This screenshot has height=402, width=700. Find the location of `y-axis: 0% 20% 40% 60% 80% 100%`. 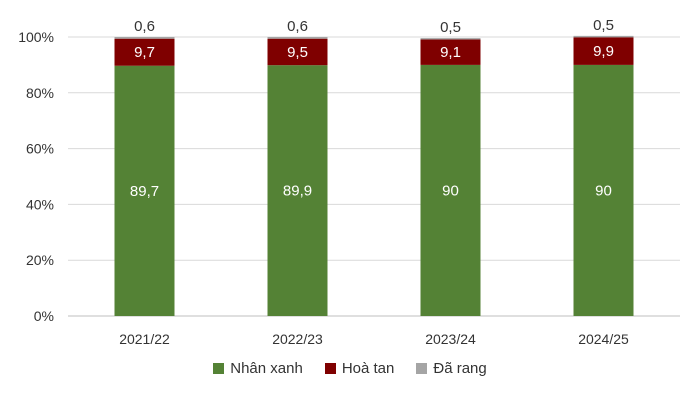

y-axis: 0% 20% 40% 60% 80% 100% is located at coordinates (36, 176).